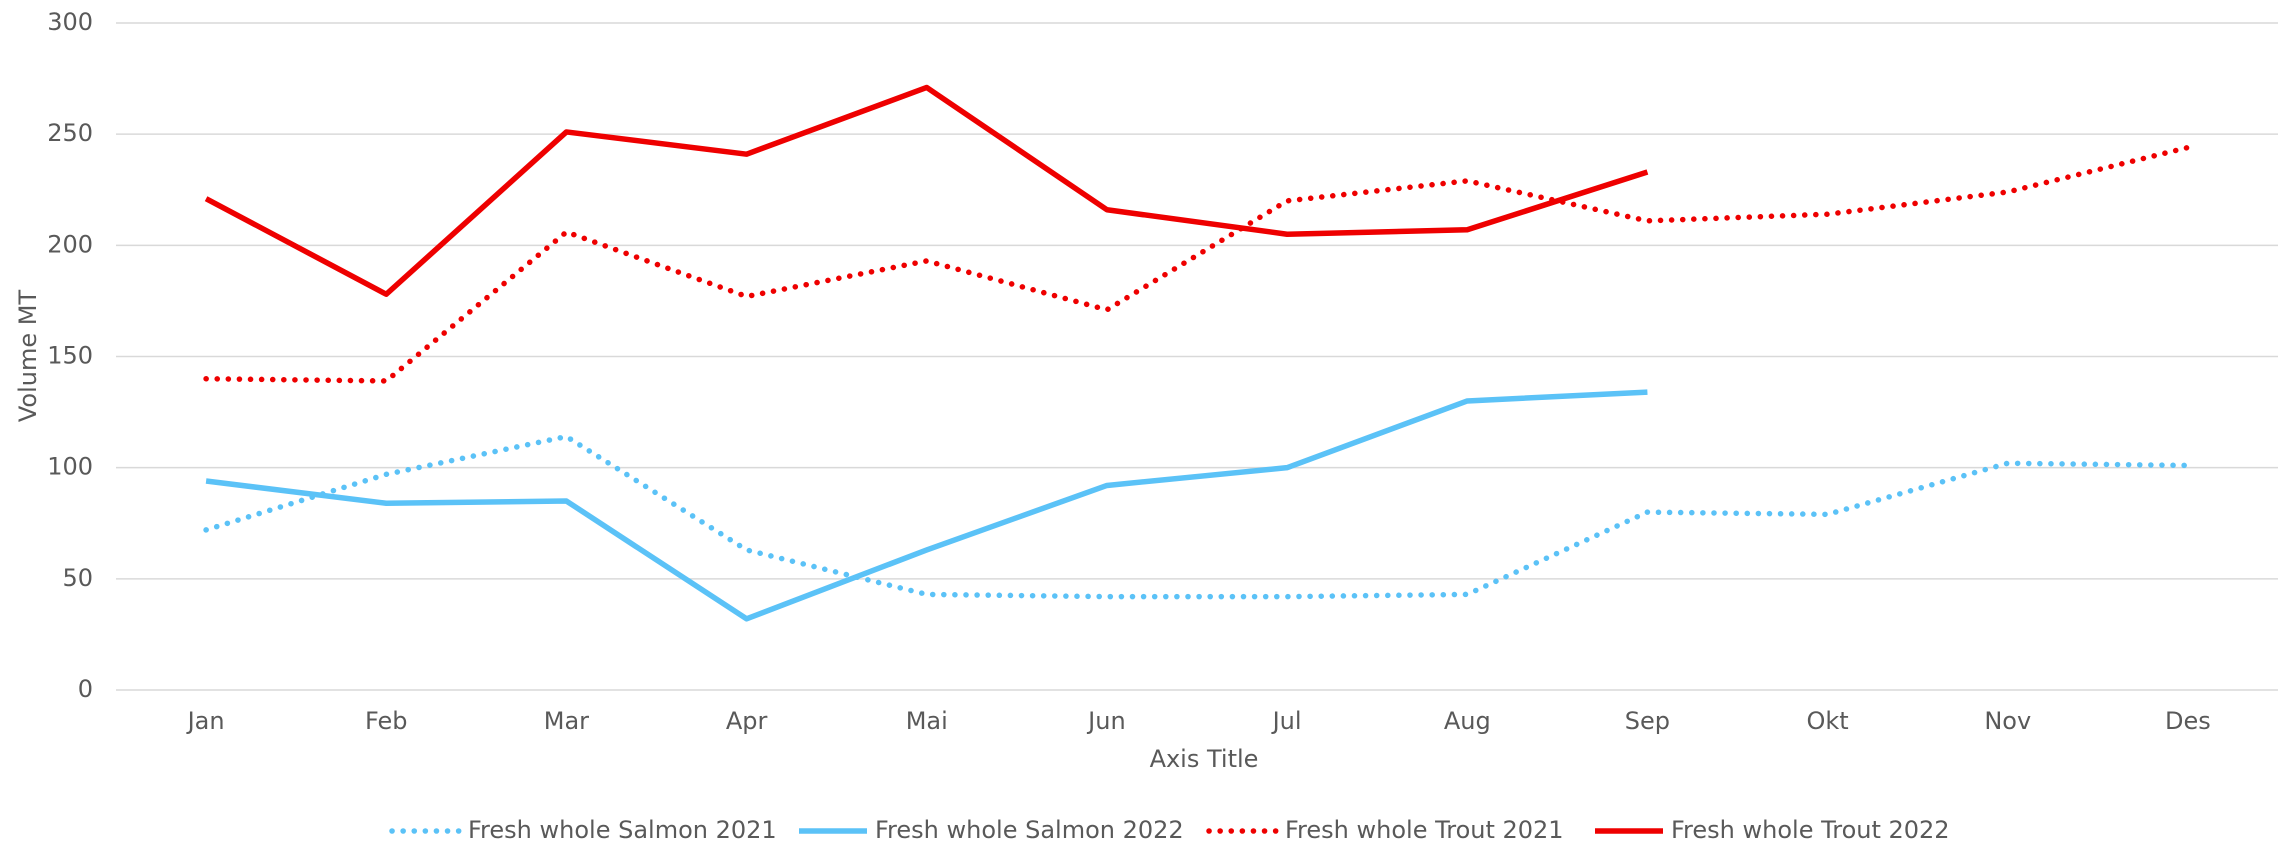  I want to click on legend-label: Fresh whole Trout 2021, so click(1424, 830).